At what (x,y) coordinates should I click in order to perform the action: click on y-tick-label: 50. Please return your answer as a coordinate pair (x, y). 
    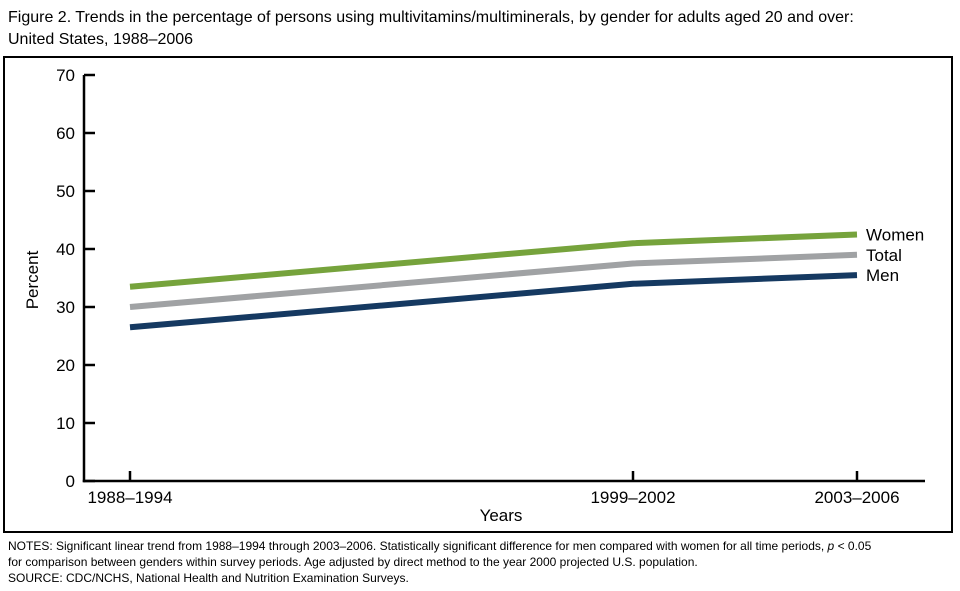
    Looking at the image, I should click on (65, 191).